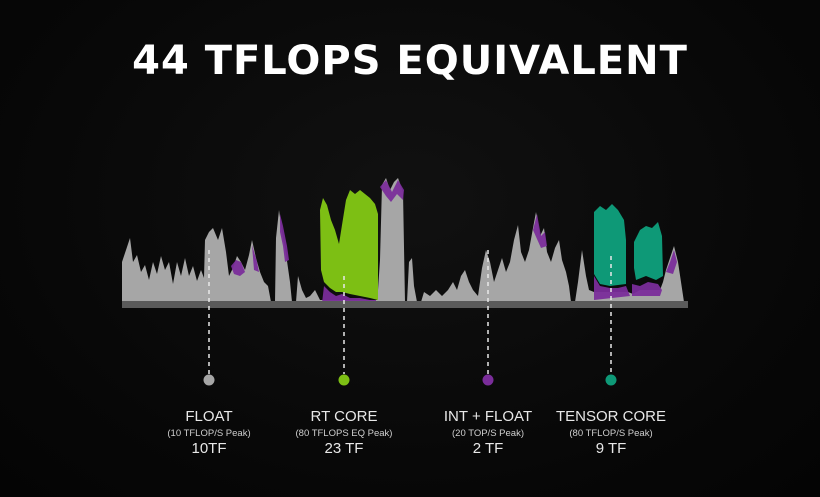  What do you see at coordinates (610, 416) in the screenshot?
I see `legend-tensor-core-name: TENSOR CORE` at bounding box center [610, 416].